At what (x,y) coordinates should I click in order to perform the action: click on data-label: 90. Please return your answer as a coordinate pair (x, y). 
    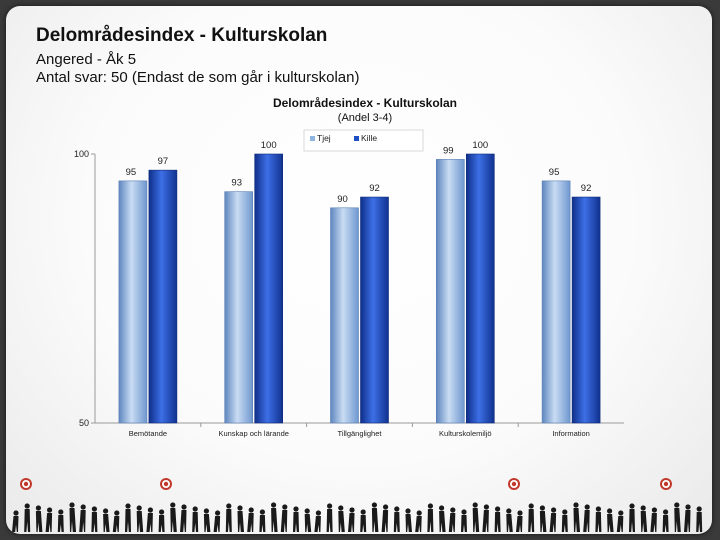
    Looking at the image, I should click on (342, 199).